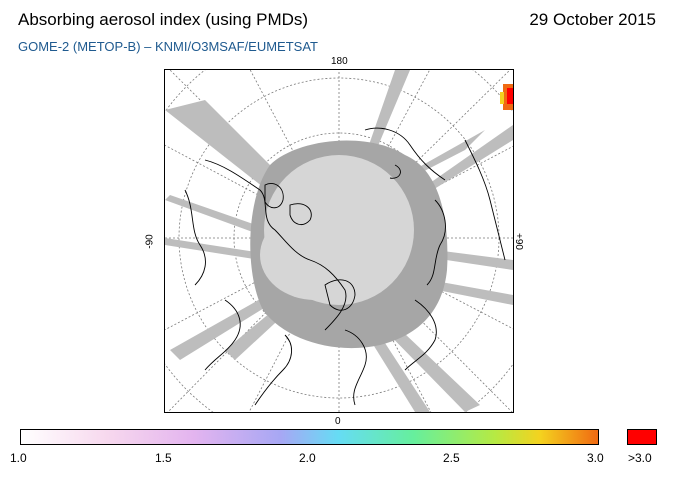 The height and width of the screenshot is (480, 676). What do you see at coordinates (163, 458) in the screenshot?
I see `colorbar-tick-label: 1.5` at bounding box center [163, 458].